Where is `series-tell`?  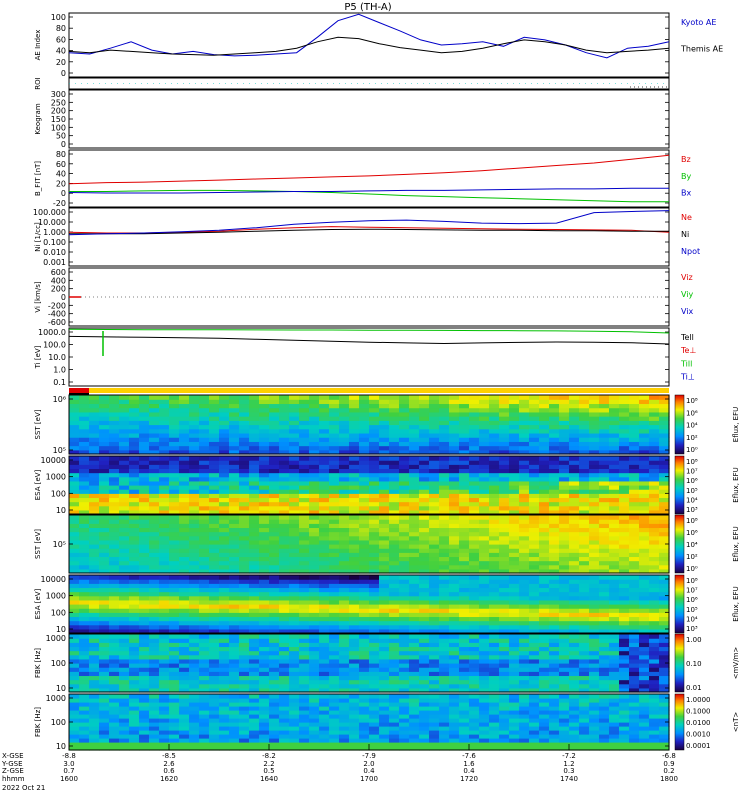
series-tell is located at coordinates (369, 340).